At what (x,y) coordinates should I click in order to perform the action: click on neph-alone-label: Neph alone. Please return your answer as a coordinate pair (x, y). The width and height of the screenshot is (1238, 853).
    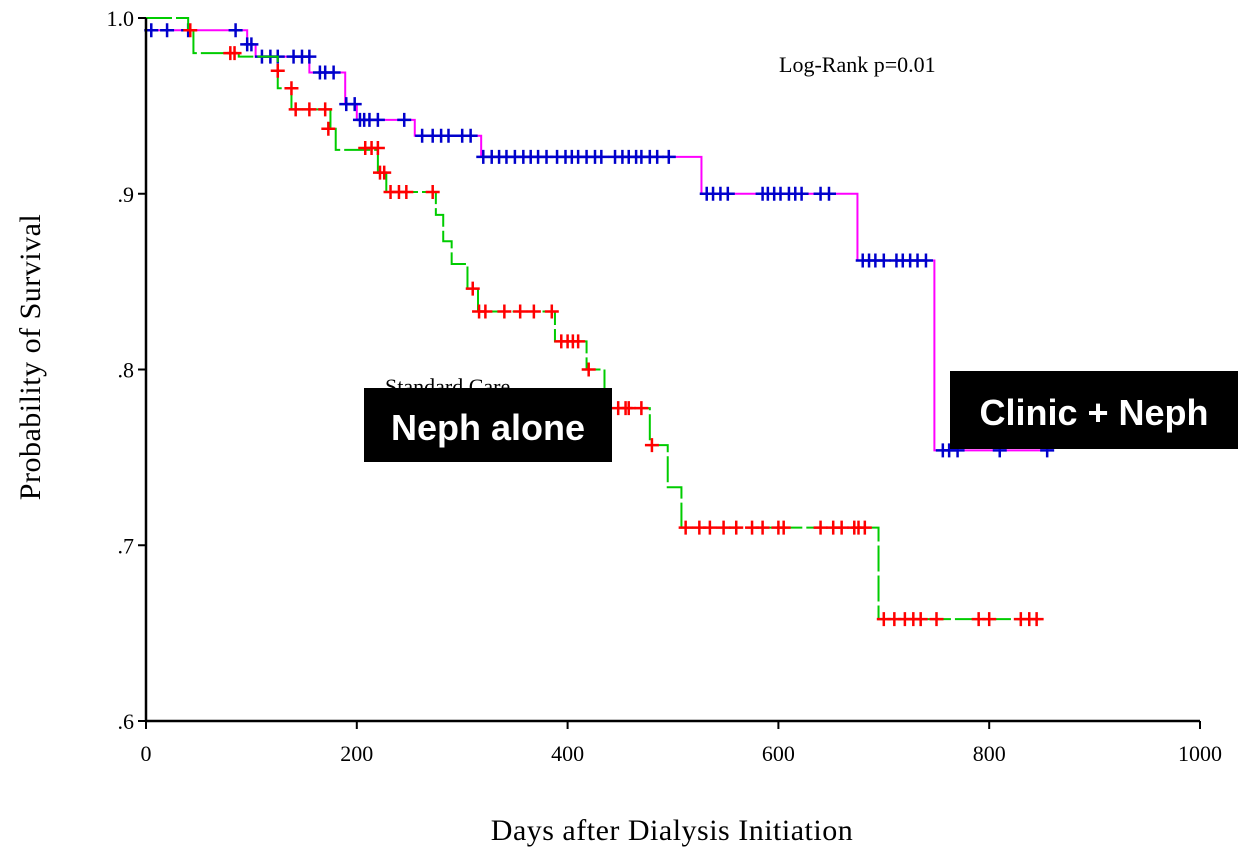
    Looking at the image, I should click on (488, 425).